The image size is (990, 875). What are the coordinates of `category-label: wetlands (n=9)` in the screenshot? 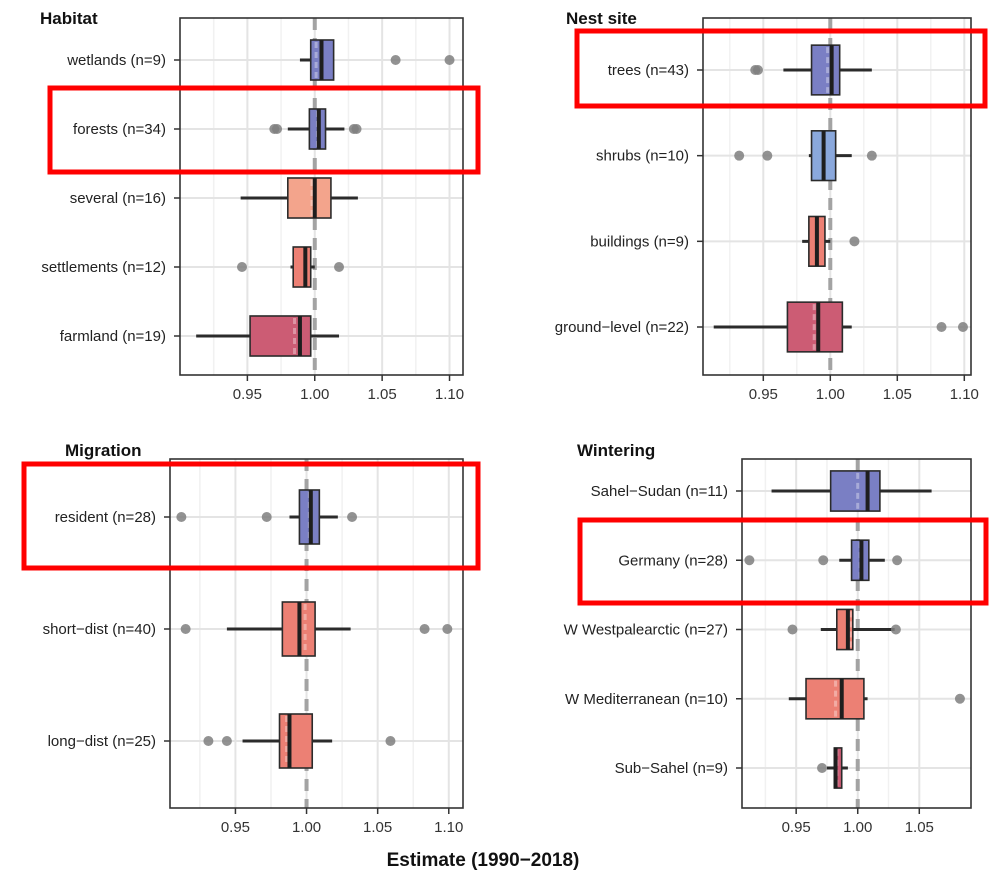 It's located at (116, 60).